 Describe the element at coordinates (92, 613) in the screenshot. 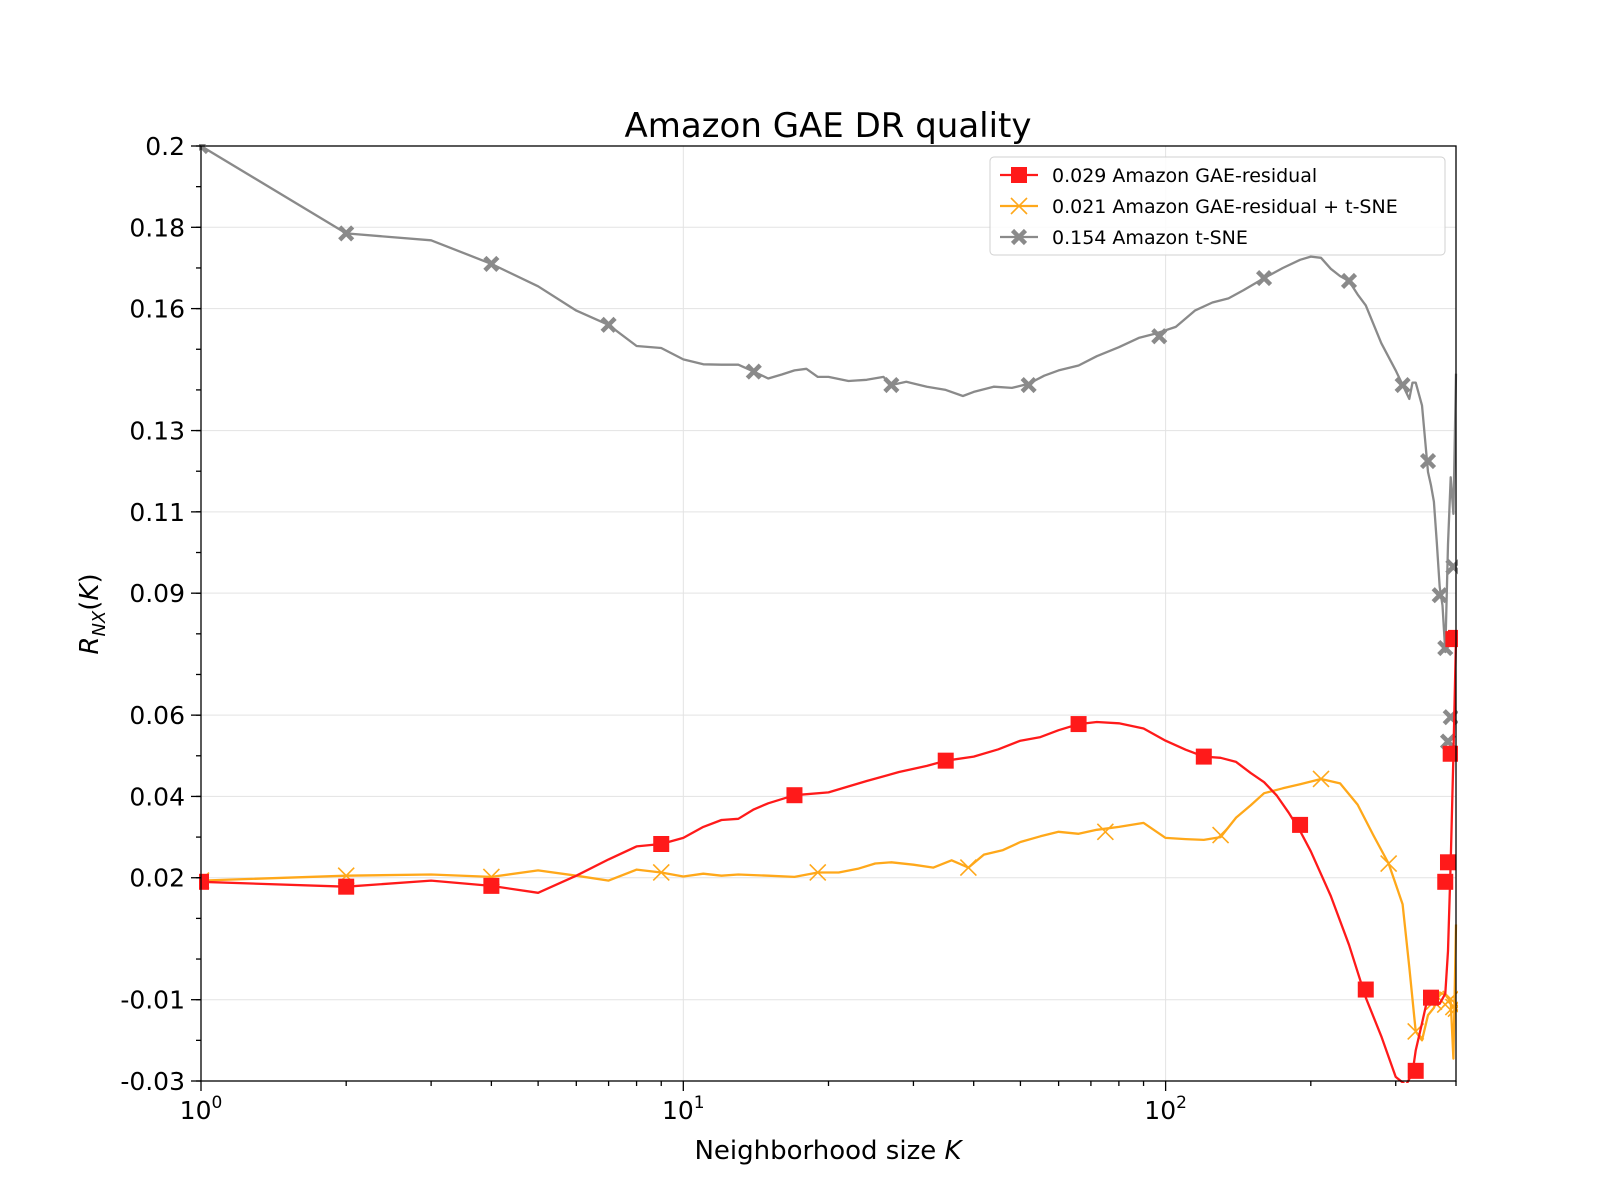

I see `y-axis-label: RNX(K)` at that location.